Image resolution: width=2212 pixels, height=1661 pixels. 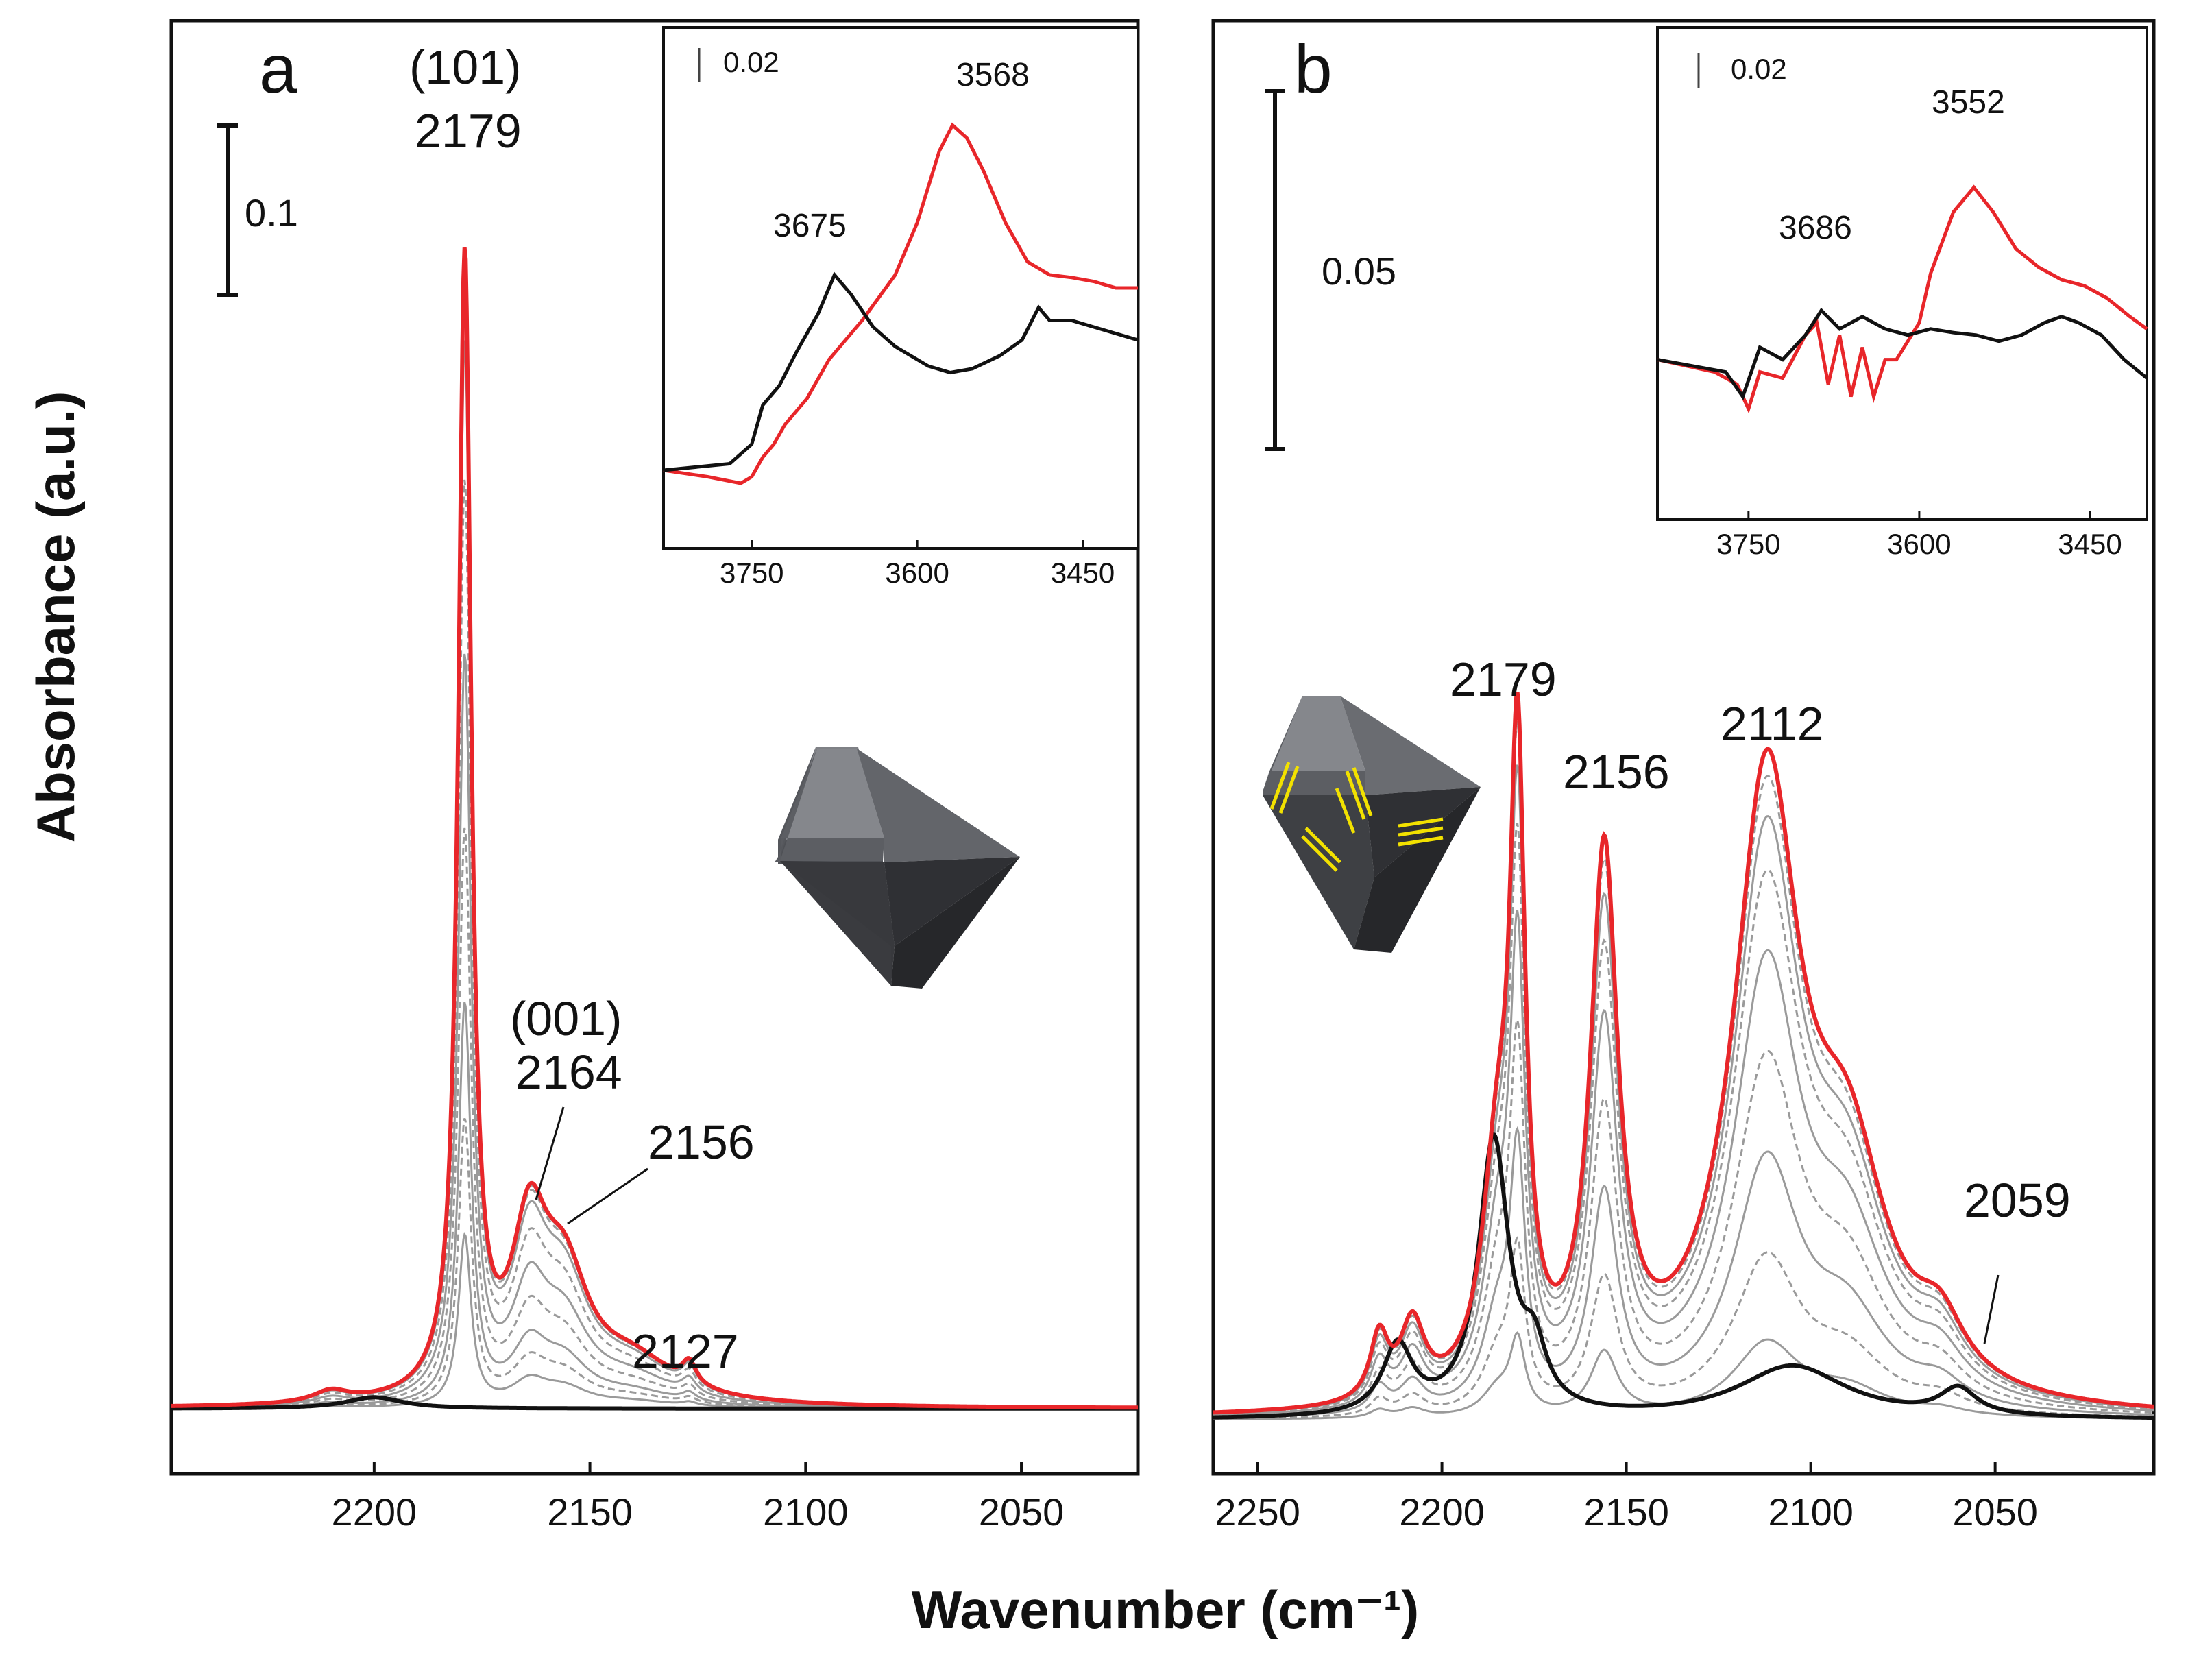 What do you see at coordinates (993, 75) in the screenshot?
I see `panel-a-inset-peak-3568: 3568` at bounding box center [993, 75].